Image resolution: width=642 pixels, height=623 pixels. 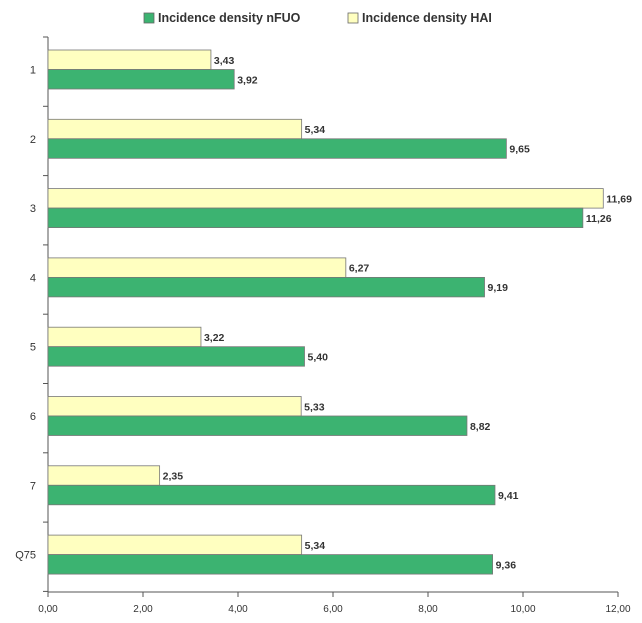 What do you see at coordinates (247, 80) in the screenshot?
I see `data-label: 3,92` at bounding box center [247, 80].